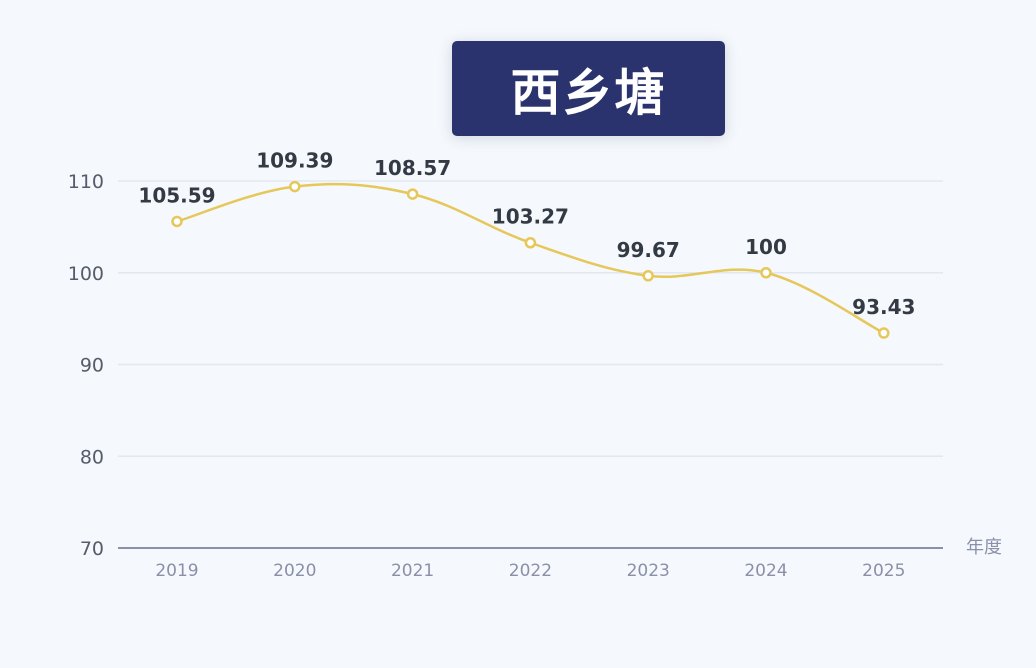 This screenshot has width=1036, height=668. Describe the element at coordinates (92, 549) in the screenshot. I see `y-tick-label: 70` at that location.